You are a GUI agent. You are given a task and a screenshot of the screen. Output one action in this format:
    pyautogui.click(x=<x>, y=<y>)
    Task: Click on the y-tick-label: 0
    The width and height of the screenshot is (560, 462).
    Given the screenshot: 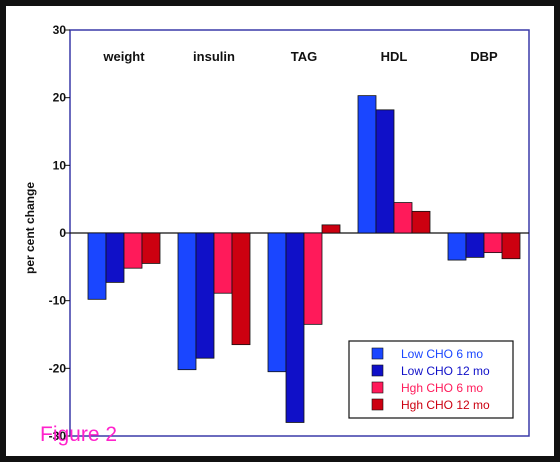 What is the action you would take?
    pyautogui.click(x=62, y=233)
    